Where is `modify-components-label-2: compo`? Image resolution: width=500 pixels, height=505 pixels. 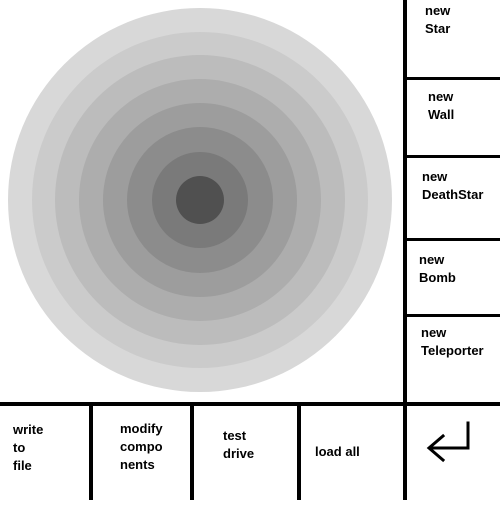
modify-components-label-2: compo is located at coordinates (141, 446).